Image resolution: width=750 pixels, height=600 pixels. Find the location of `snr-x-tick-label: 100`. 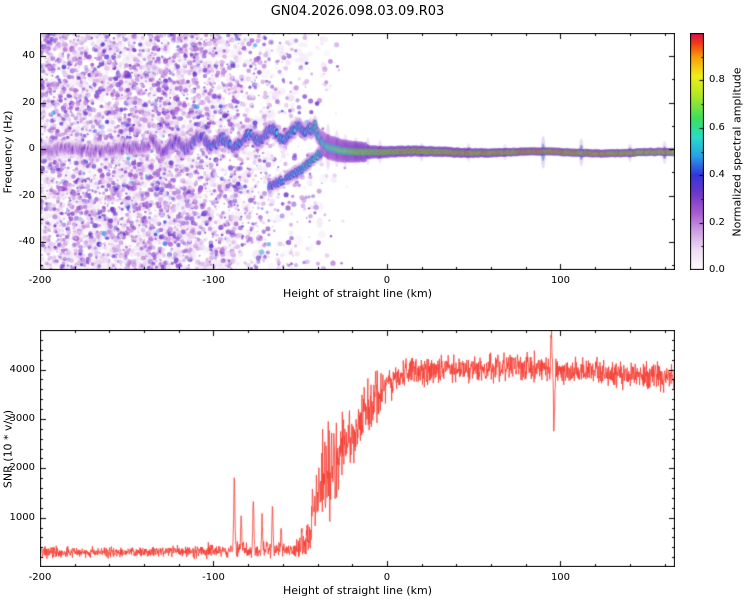

snr-x-tick-label: 100 is located at coordinates (560, 577).